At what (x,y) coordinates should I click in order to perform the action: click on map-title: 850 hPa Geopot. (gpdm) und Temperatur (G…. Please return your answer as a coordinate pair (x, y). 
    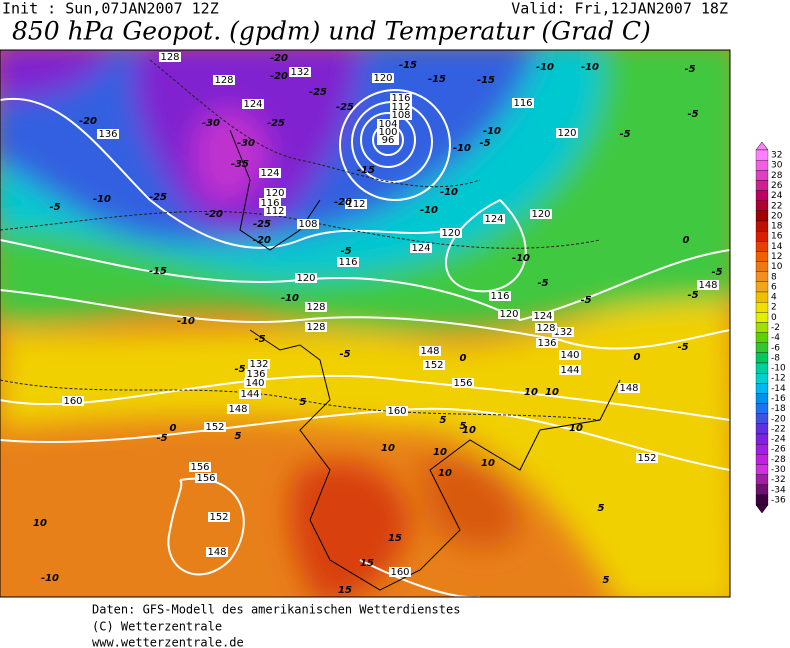
    Looking at the image, I should click on (331, 31).